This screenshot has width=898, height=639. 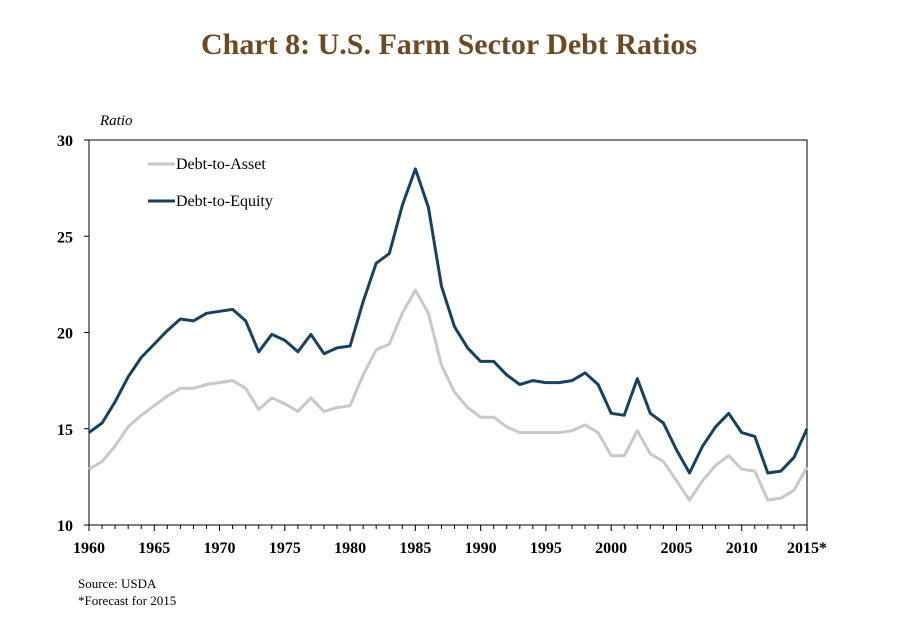 What do you see at coordinates (807, 548) in the screenshot?
I see `x-tick-label: 2015*` at bounding box center [807, 548].